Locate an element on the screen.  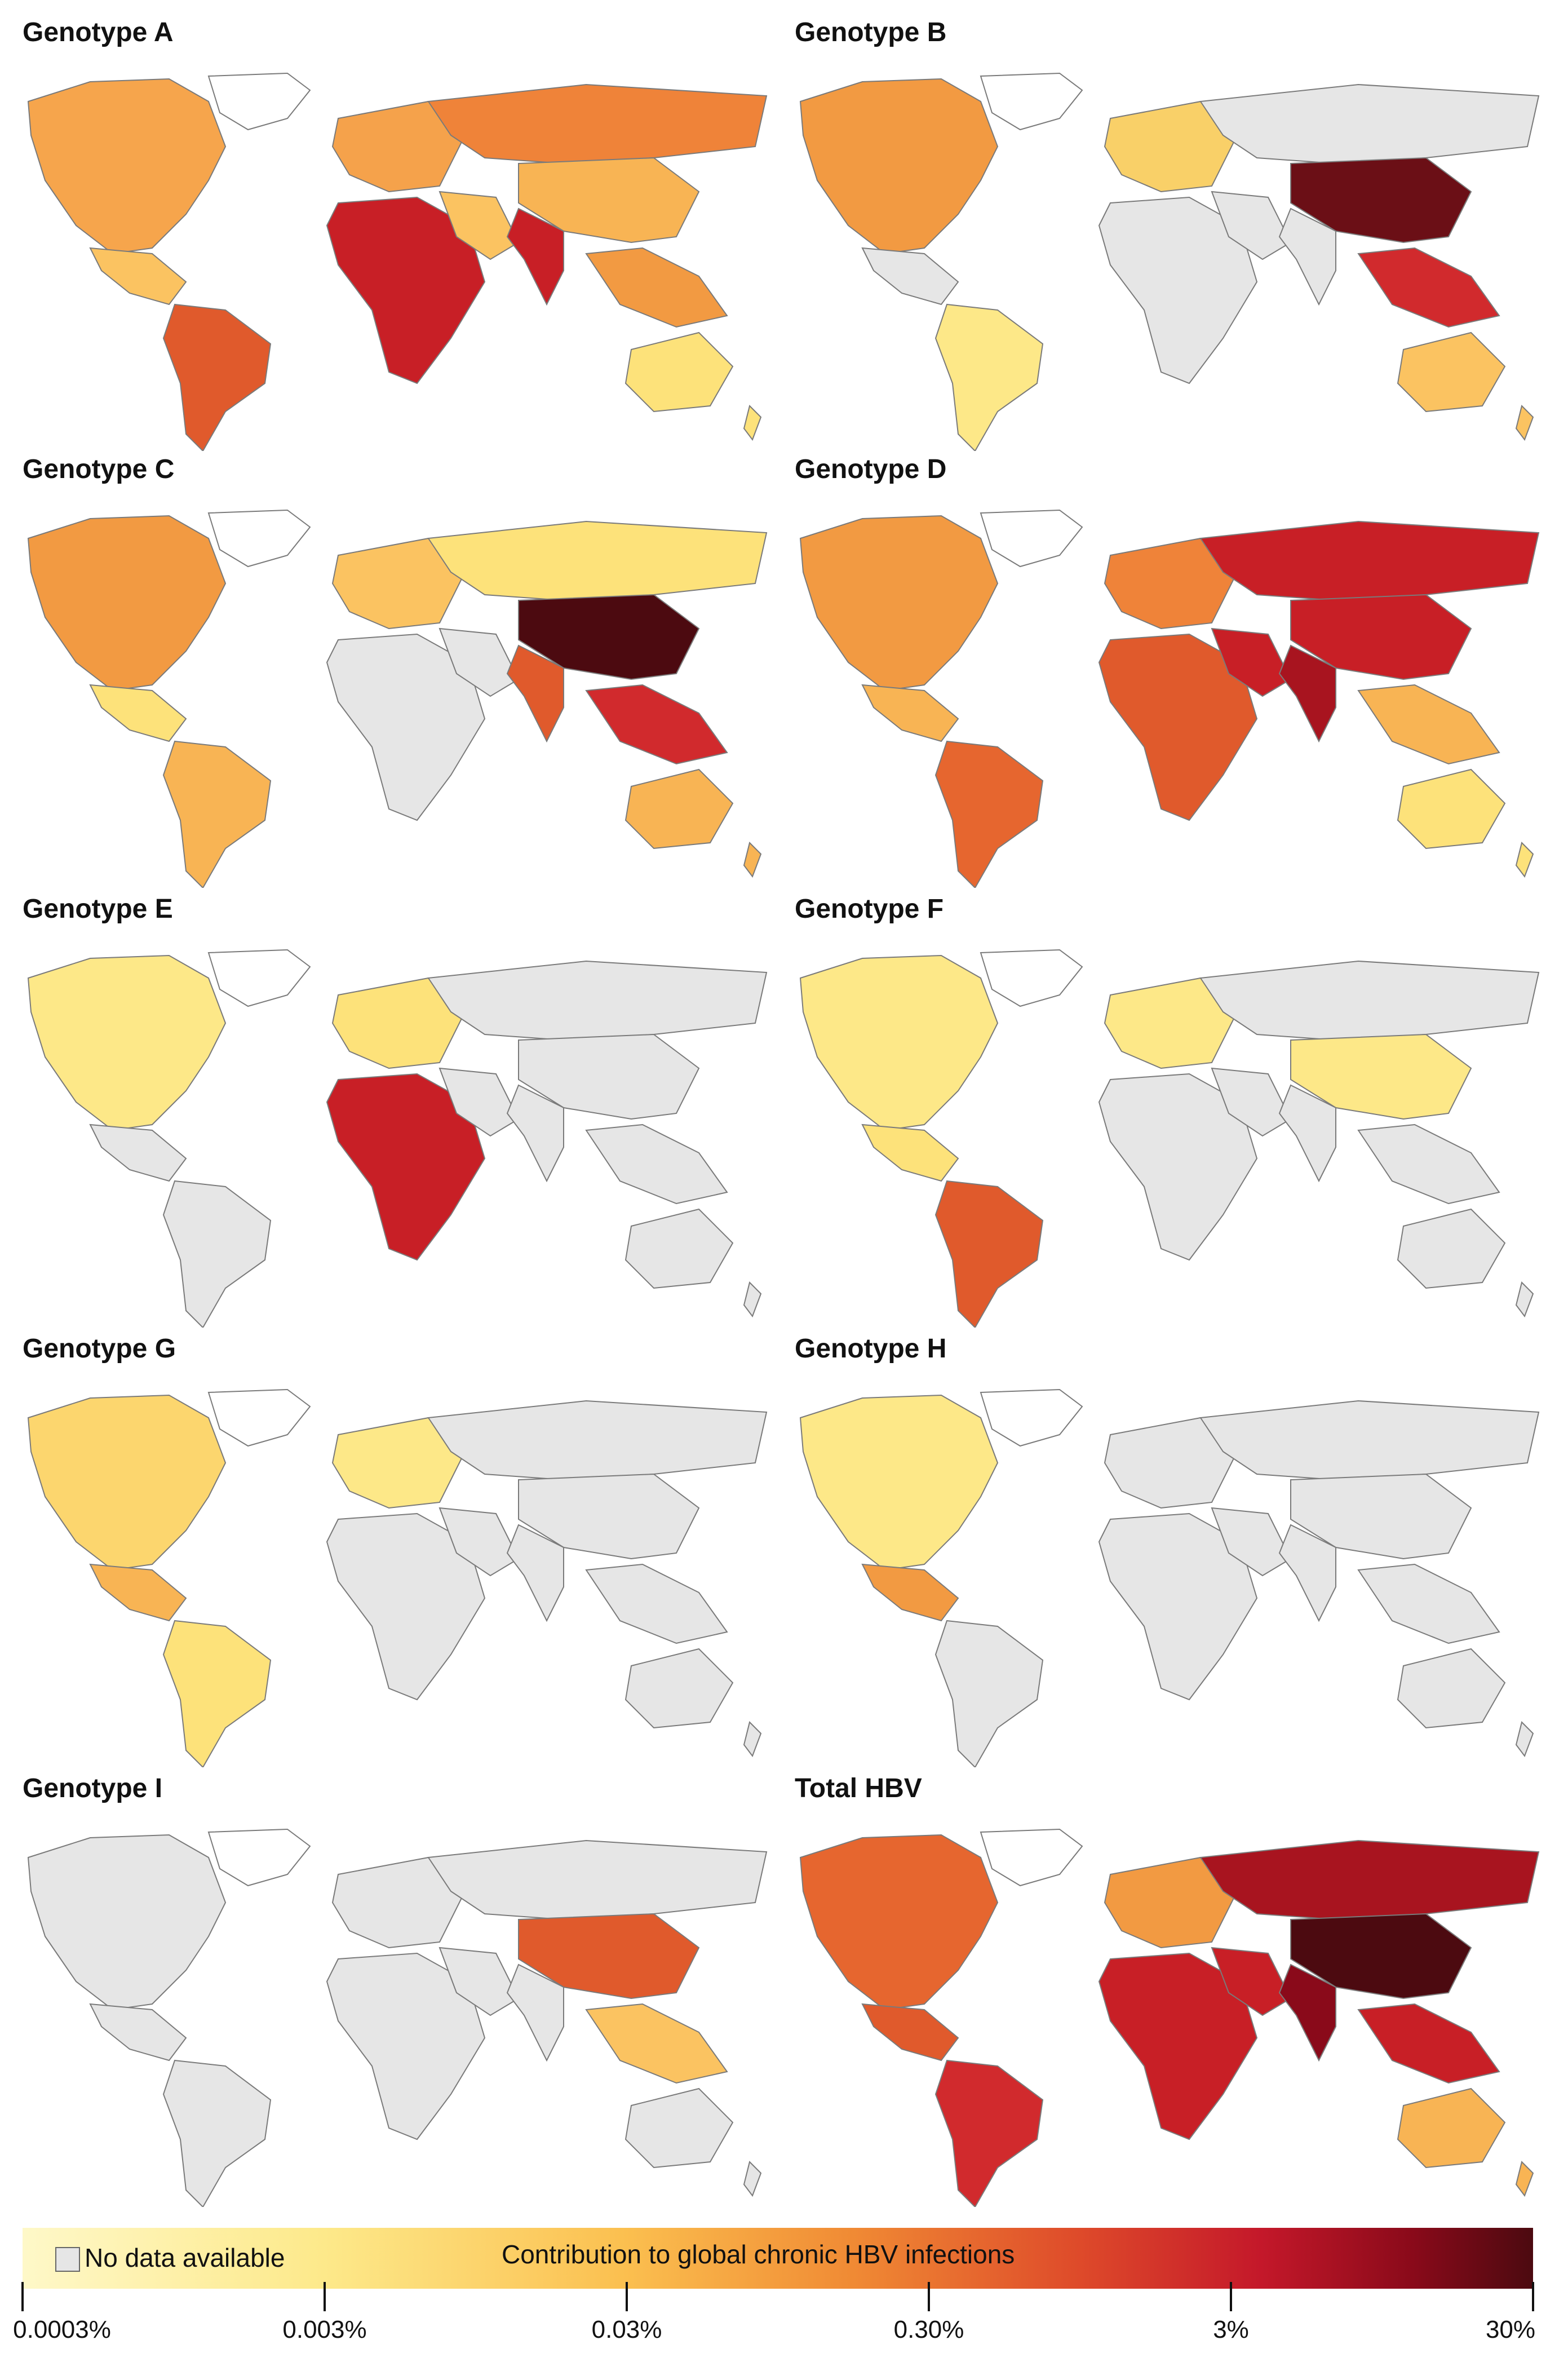
panel-title: Genotype A is located at coordinates (98, 32).